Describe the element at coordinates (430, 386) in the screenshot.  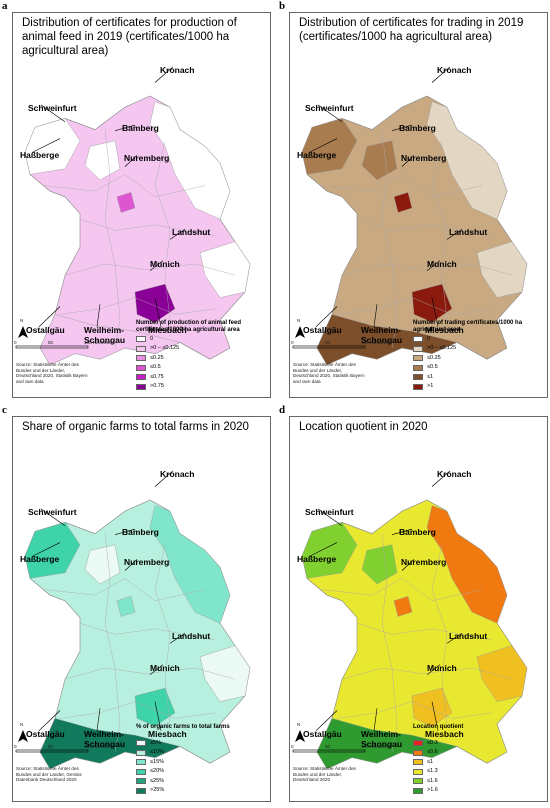
I see `legend-label: >1` at that location.